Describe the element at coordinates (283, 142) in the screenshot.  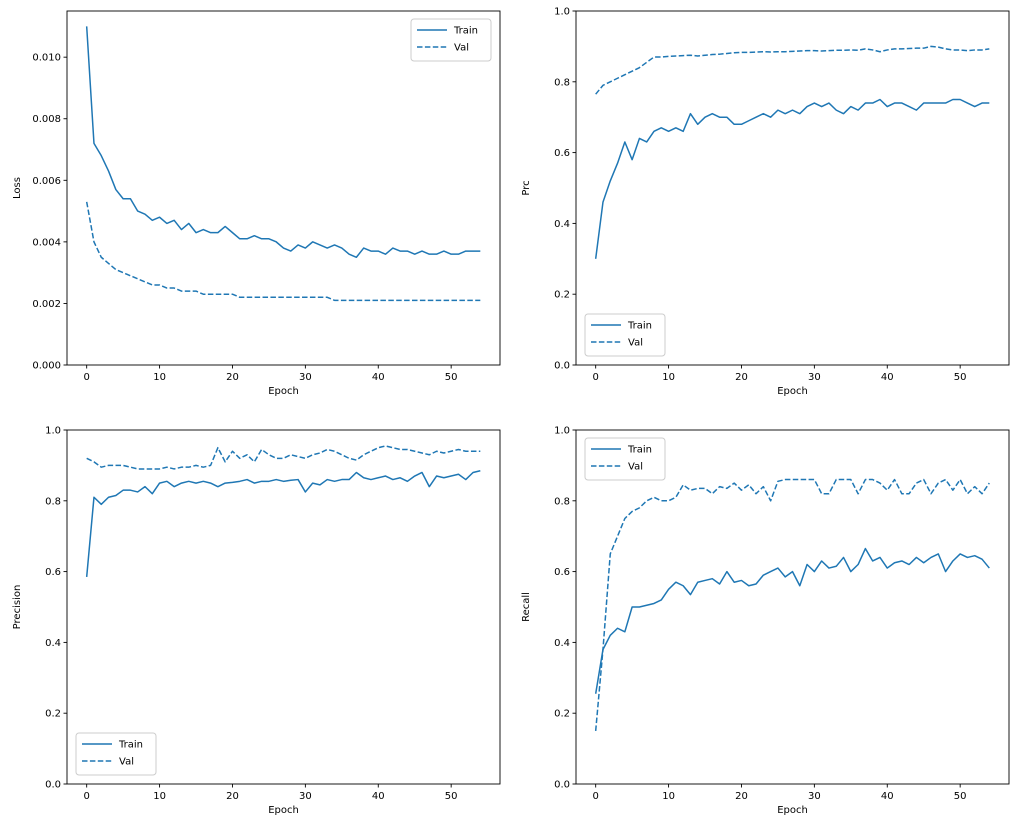
I see `loss-train-line` at that location.